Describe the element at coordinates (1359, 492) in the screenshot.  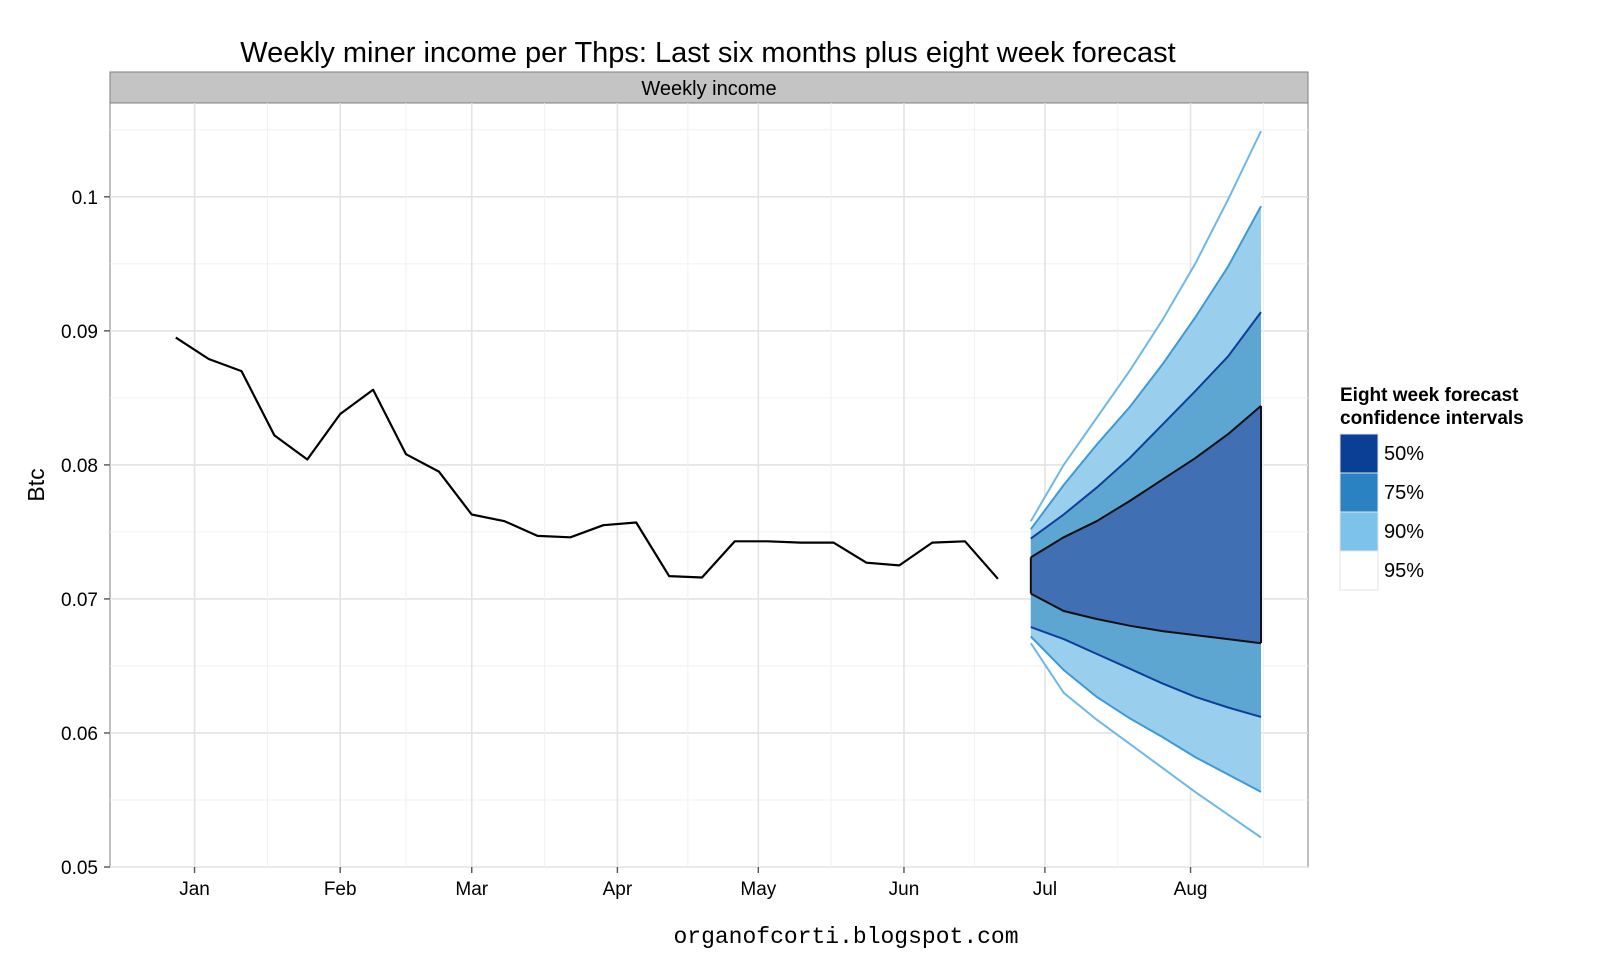
I see `legend-swatch-75pct` at that location.